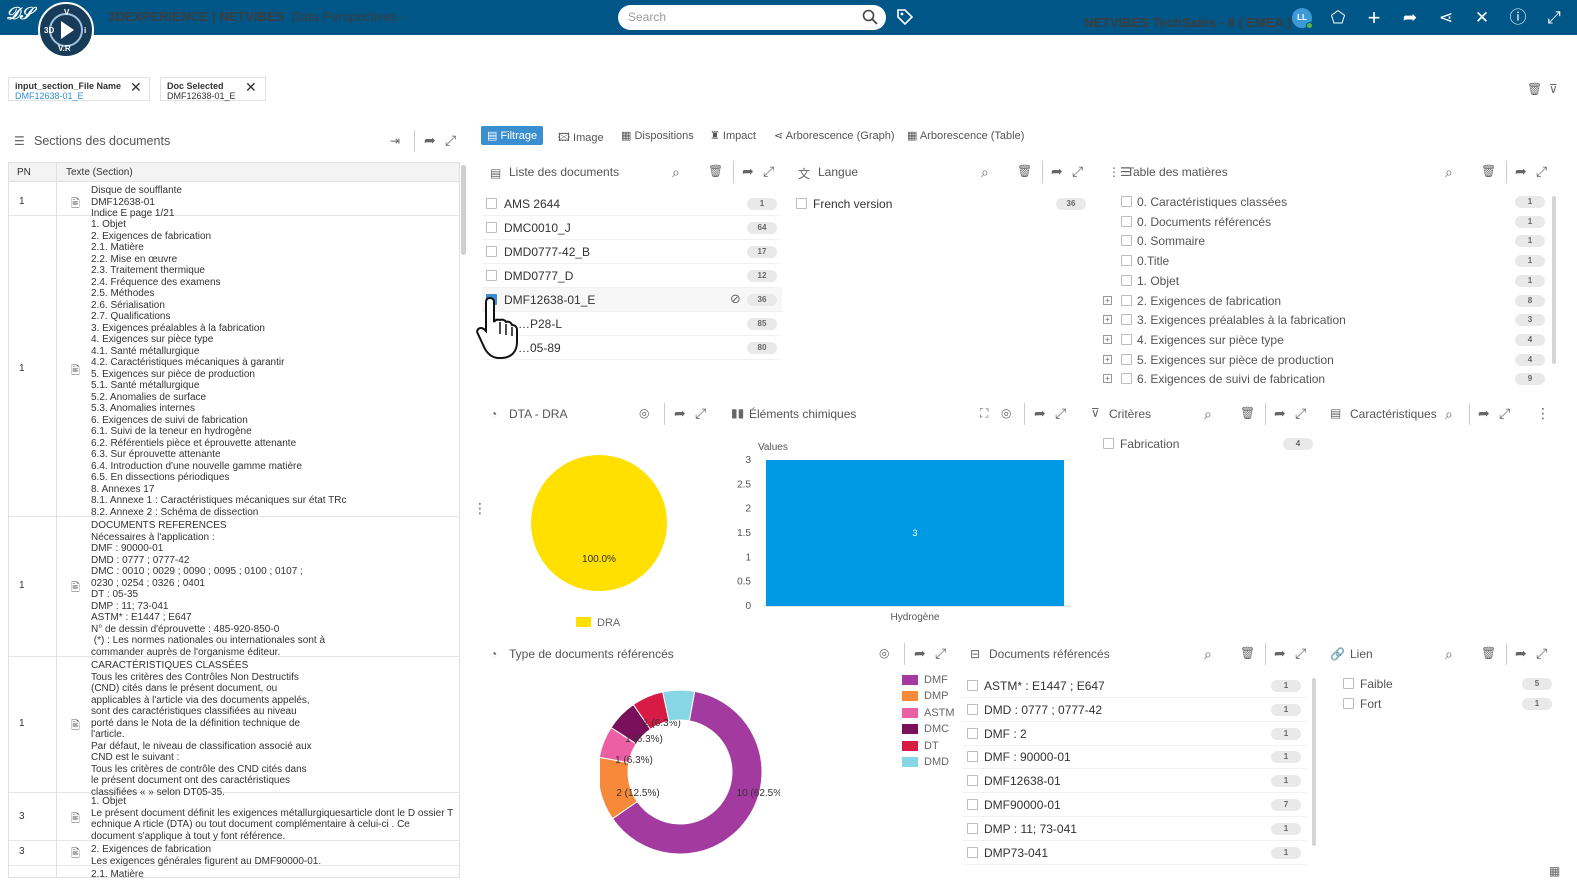  Describe the element at coordinates (480, 508) in the screenshot. I see `resize-handle-icon: ⋮` at that location.